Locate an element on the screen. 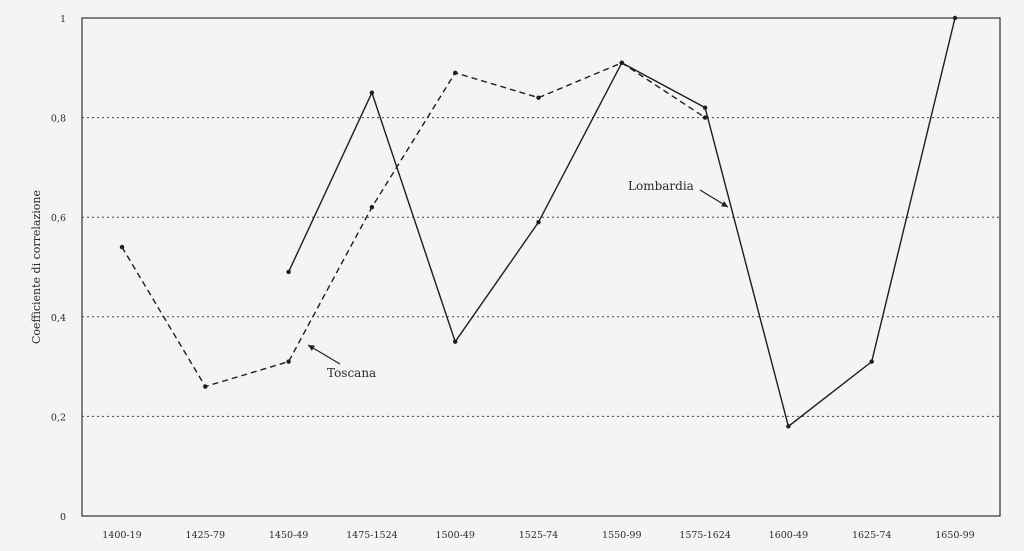 The width and height of the screenshot is (1024, 551). y-tick-label: 1 is located at coordinates (63, 19).